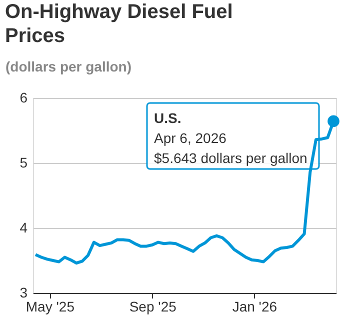 The image size is (349, 319). What do you see at coordinates (50, 306) in the screenshot?
I see `x-tick-label: May '25` at bounding box center [50, 306].